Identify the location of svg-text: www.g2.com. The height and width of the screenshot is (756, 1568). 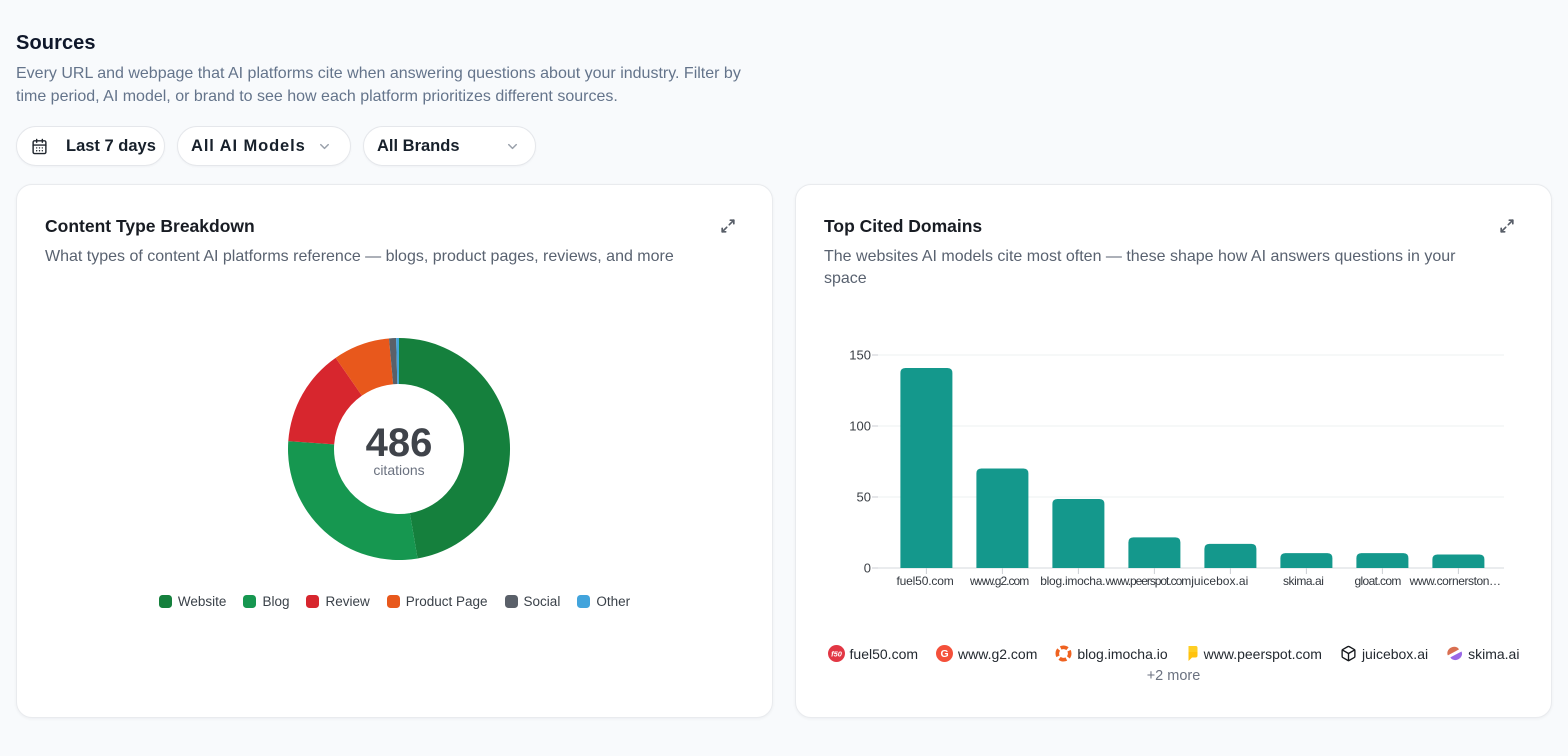
(999, 581).